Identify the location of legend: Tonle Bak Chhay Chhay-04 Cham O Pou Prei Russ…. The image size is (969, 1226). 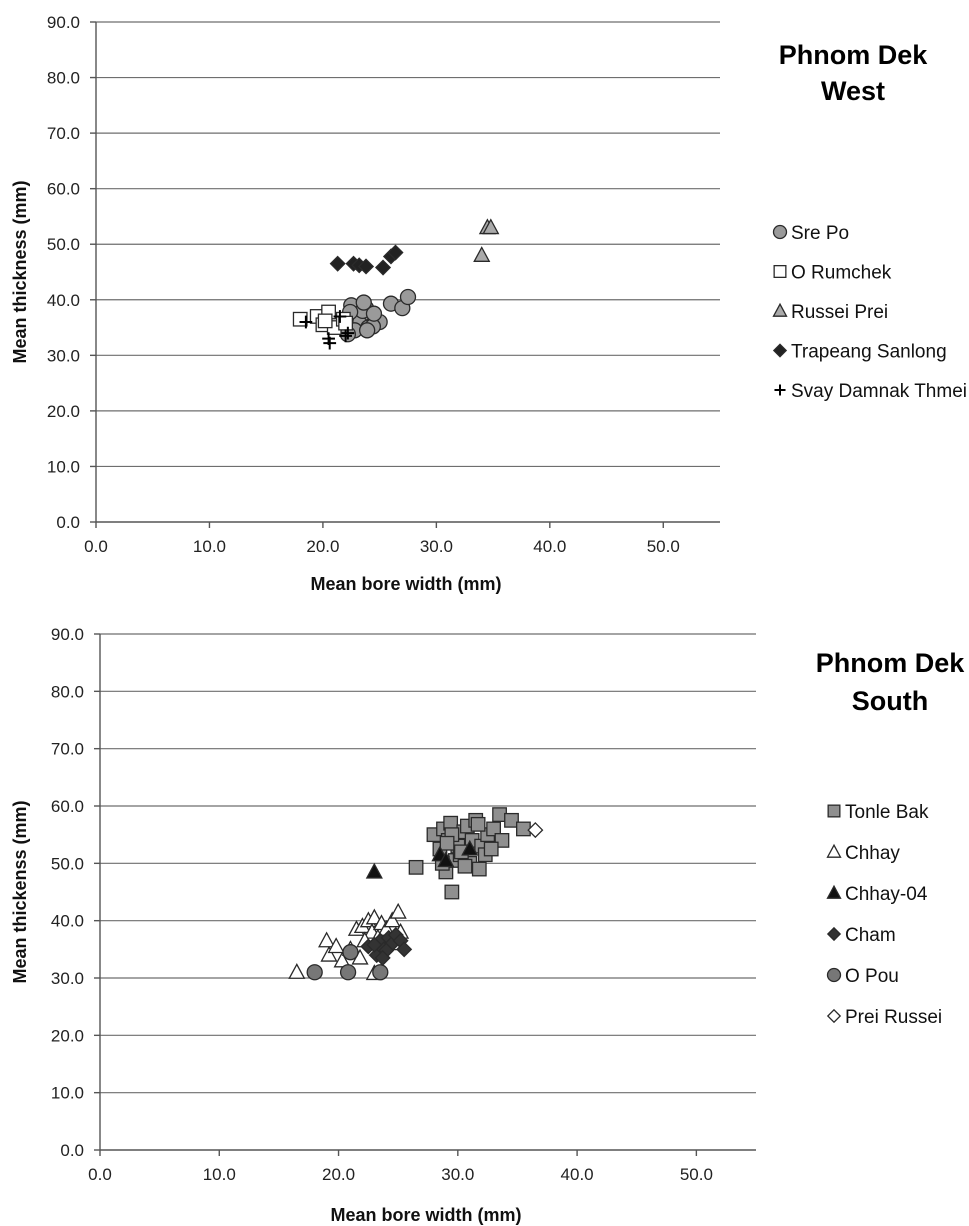
(884, 915).